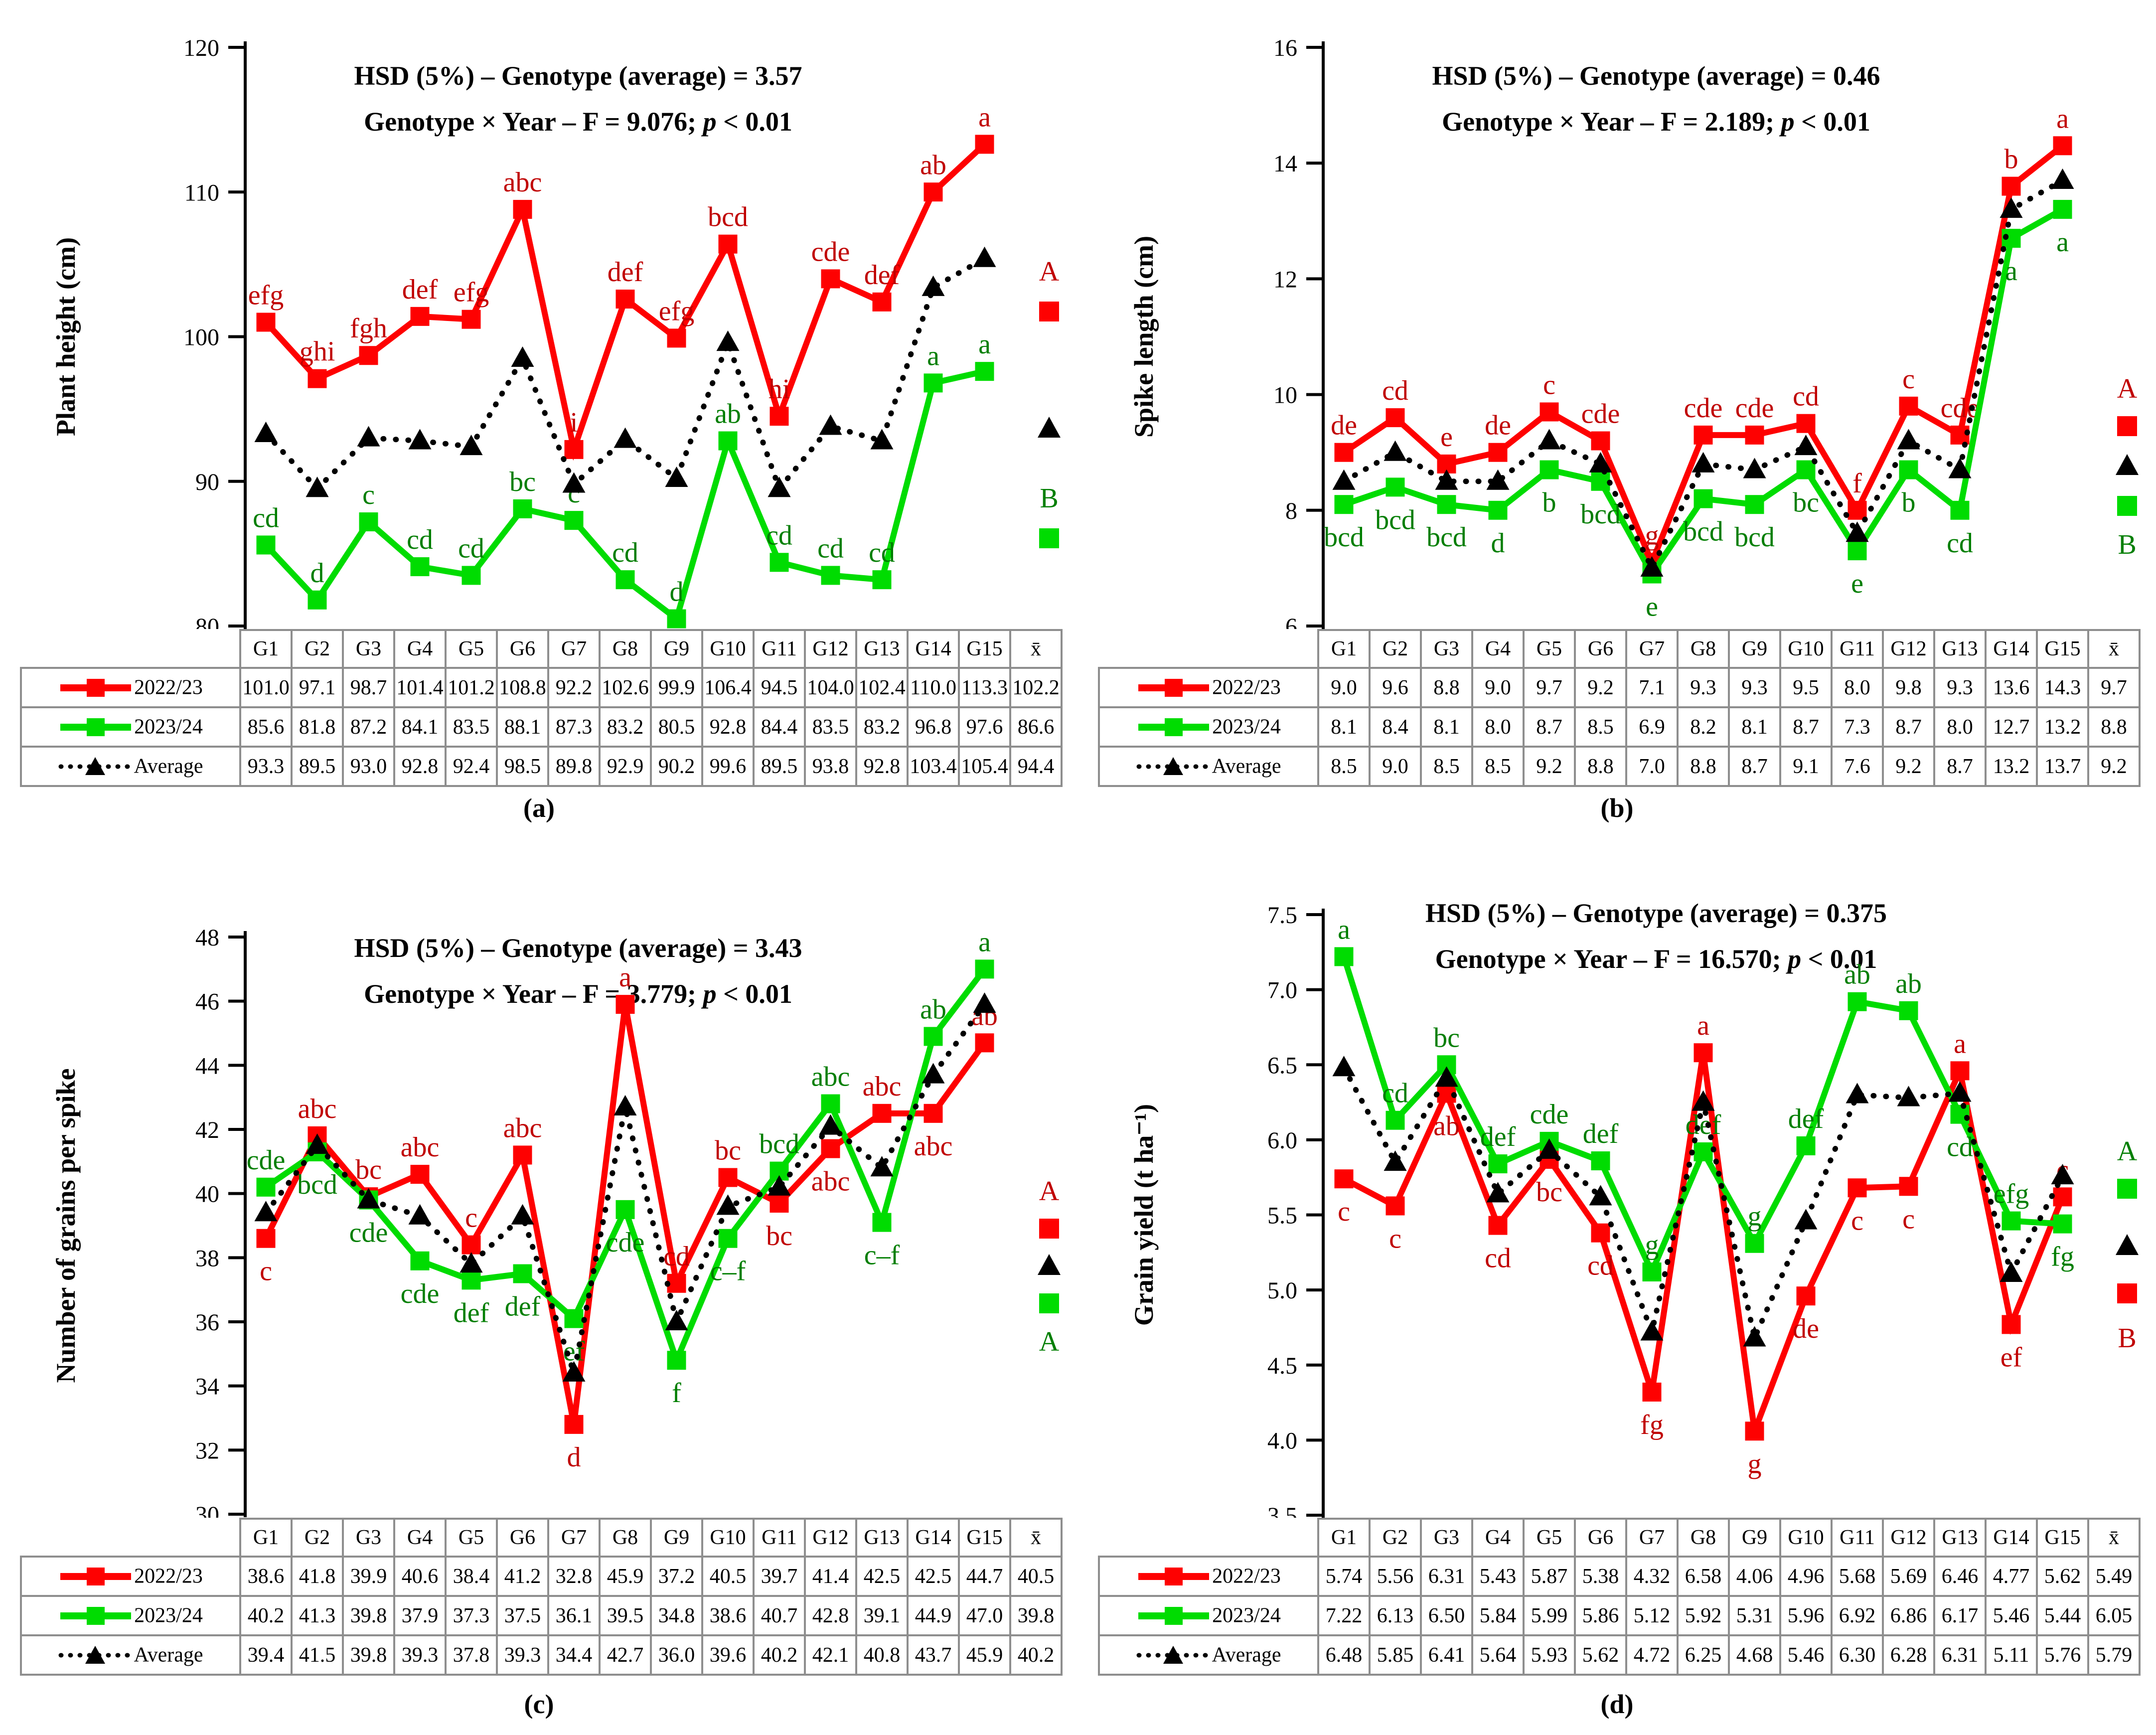  I want to click on value-cell: 41.3, so click(318, 1615).